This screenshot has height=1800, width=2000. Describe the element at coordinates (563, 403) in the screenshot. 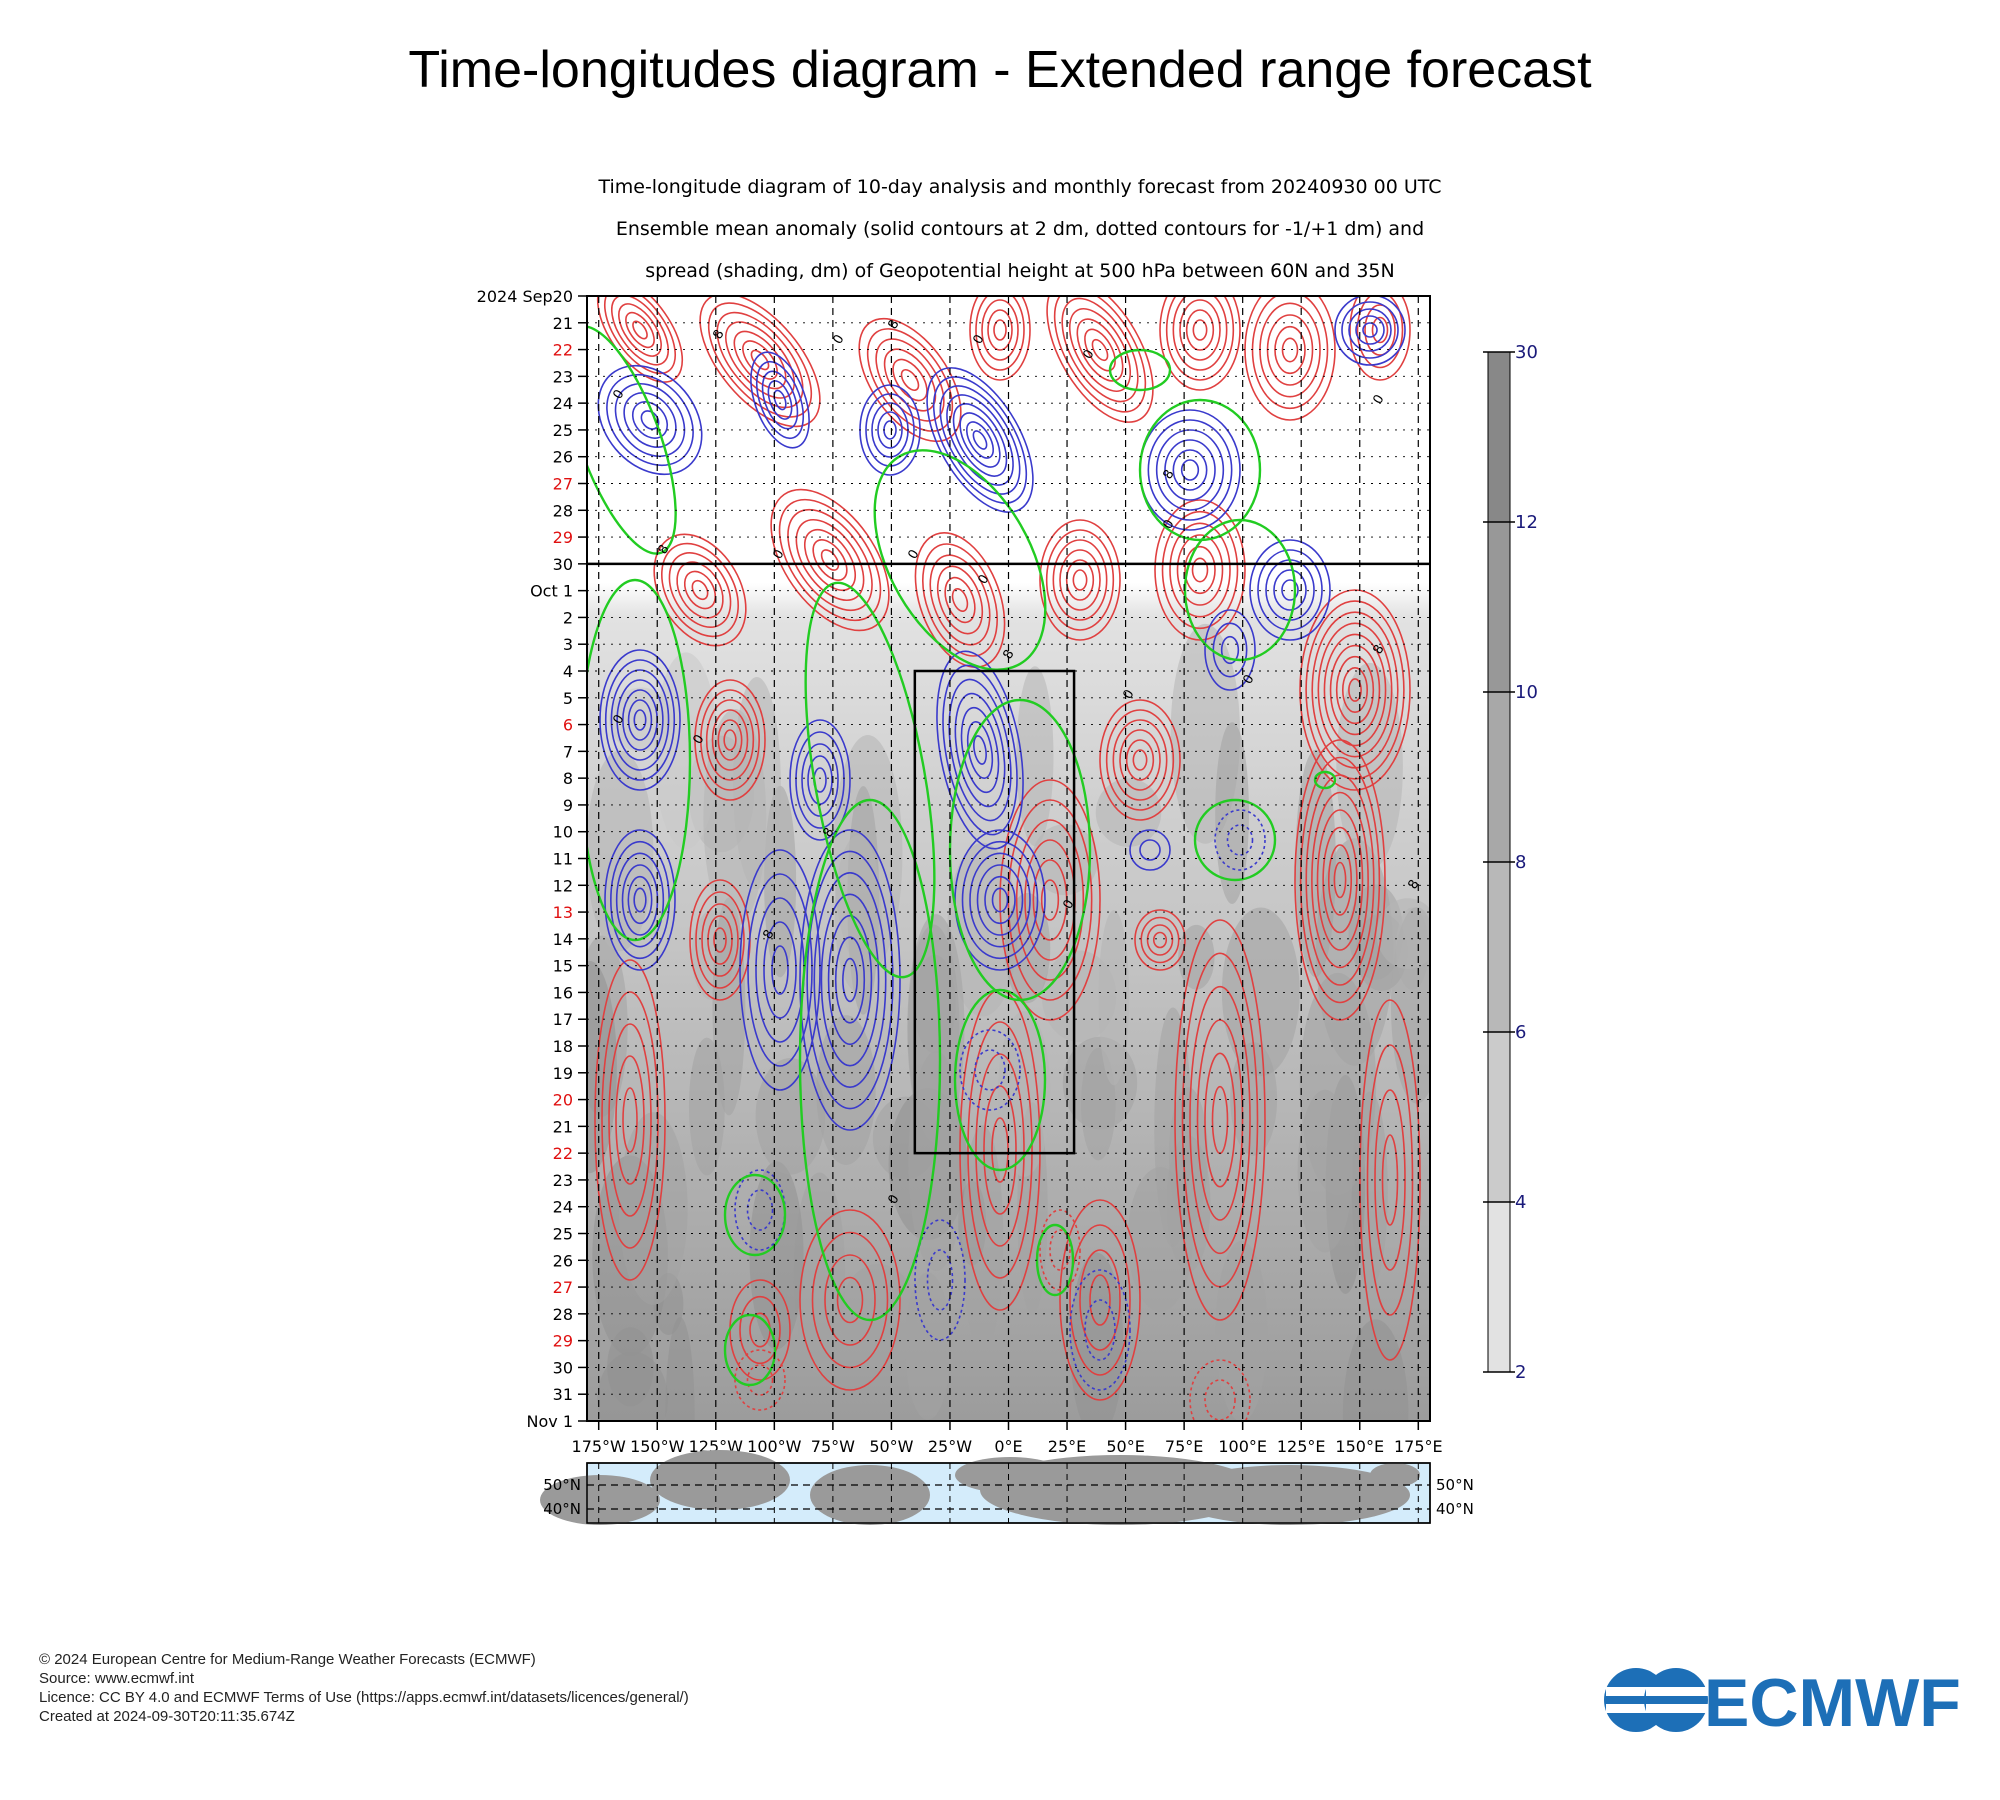

I see `date-tick-label: 24` at that location.